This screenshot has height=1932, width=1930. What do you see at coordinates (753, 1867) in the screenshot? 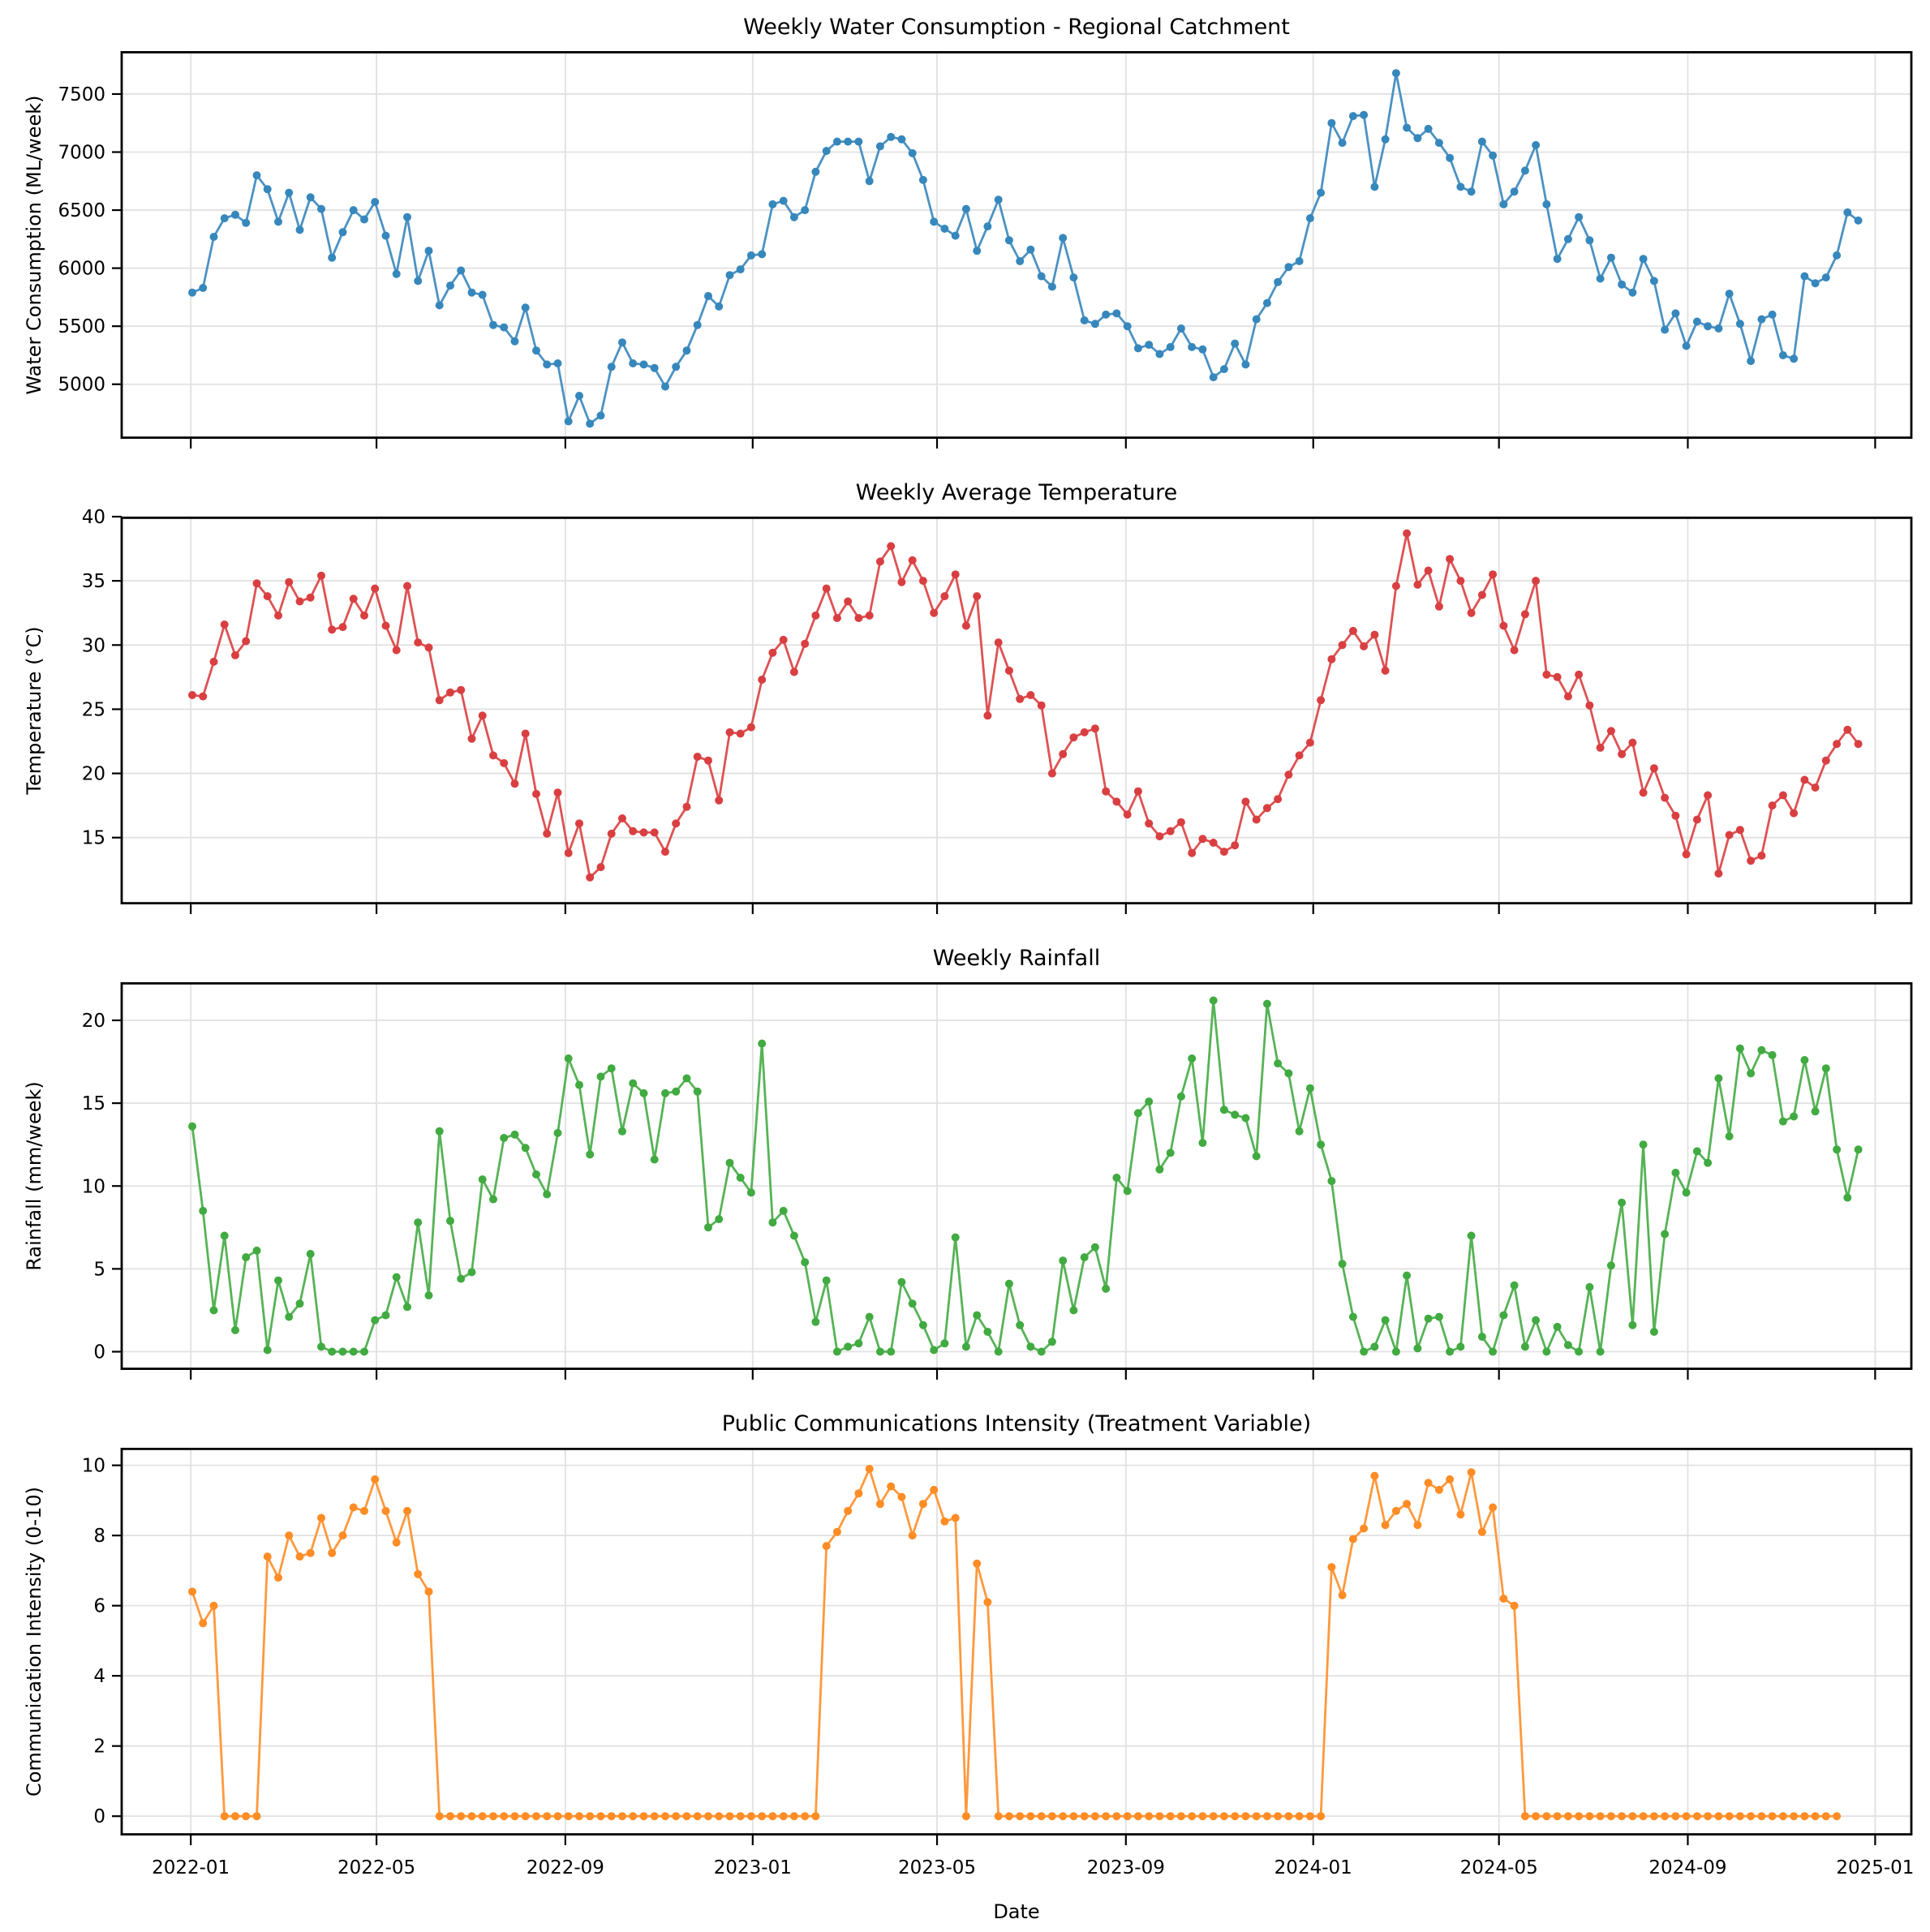
I see `x-tick-label: 2023-01` at bounding box center [753, 1867].